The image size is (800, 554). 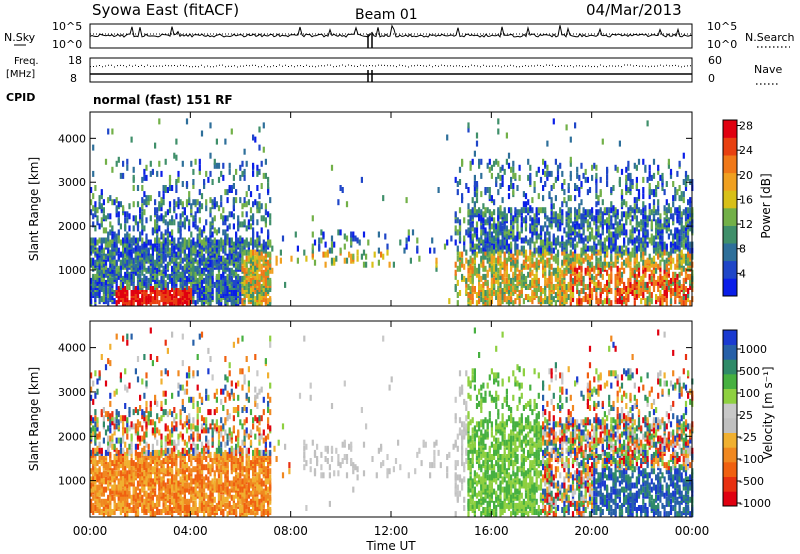 I want to click on beam-title: Beam 01, so click(x=386, y=15).